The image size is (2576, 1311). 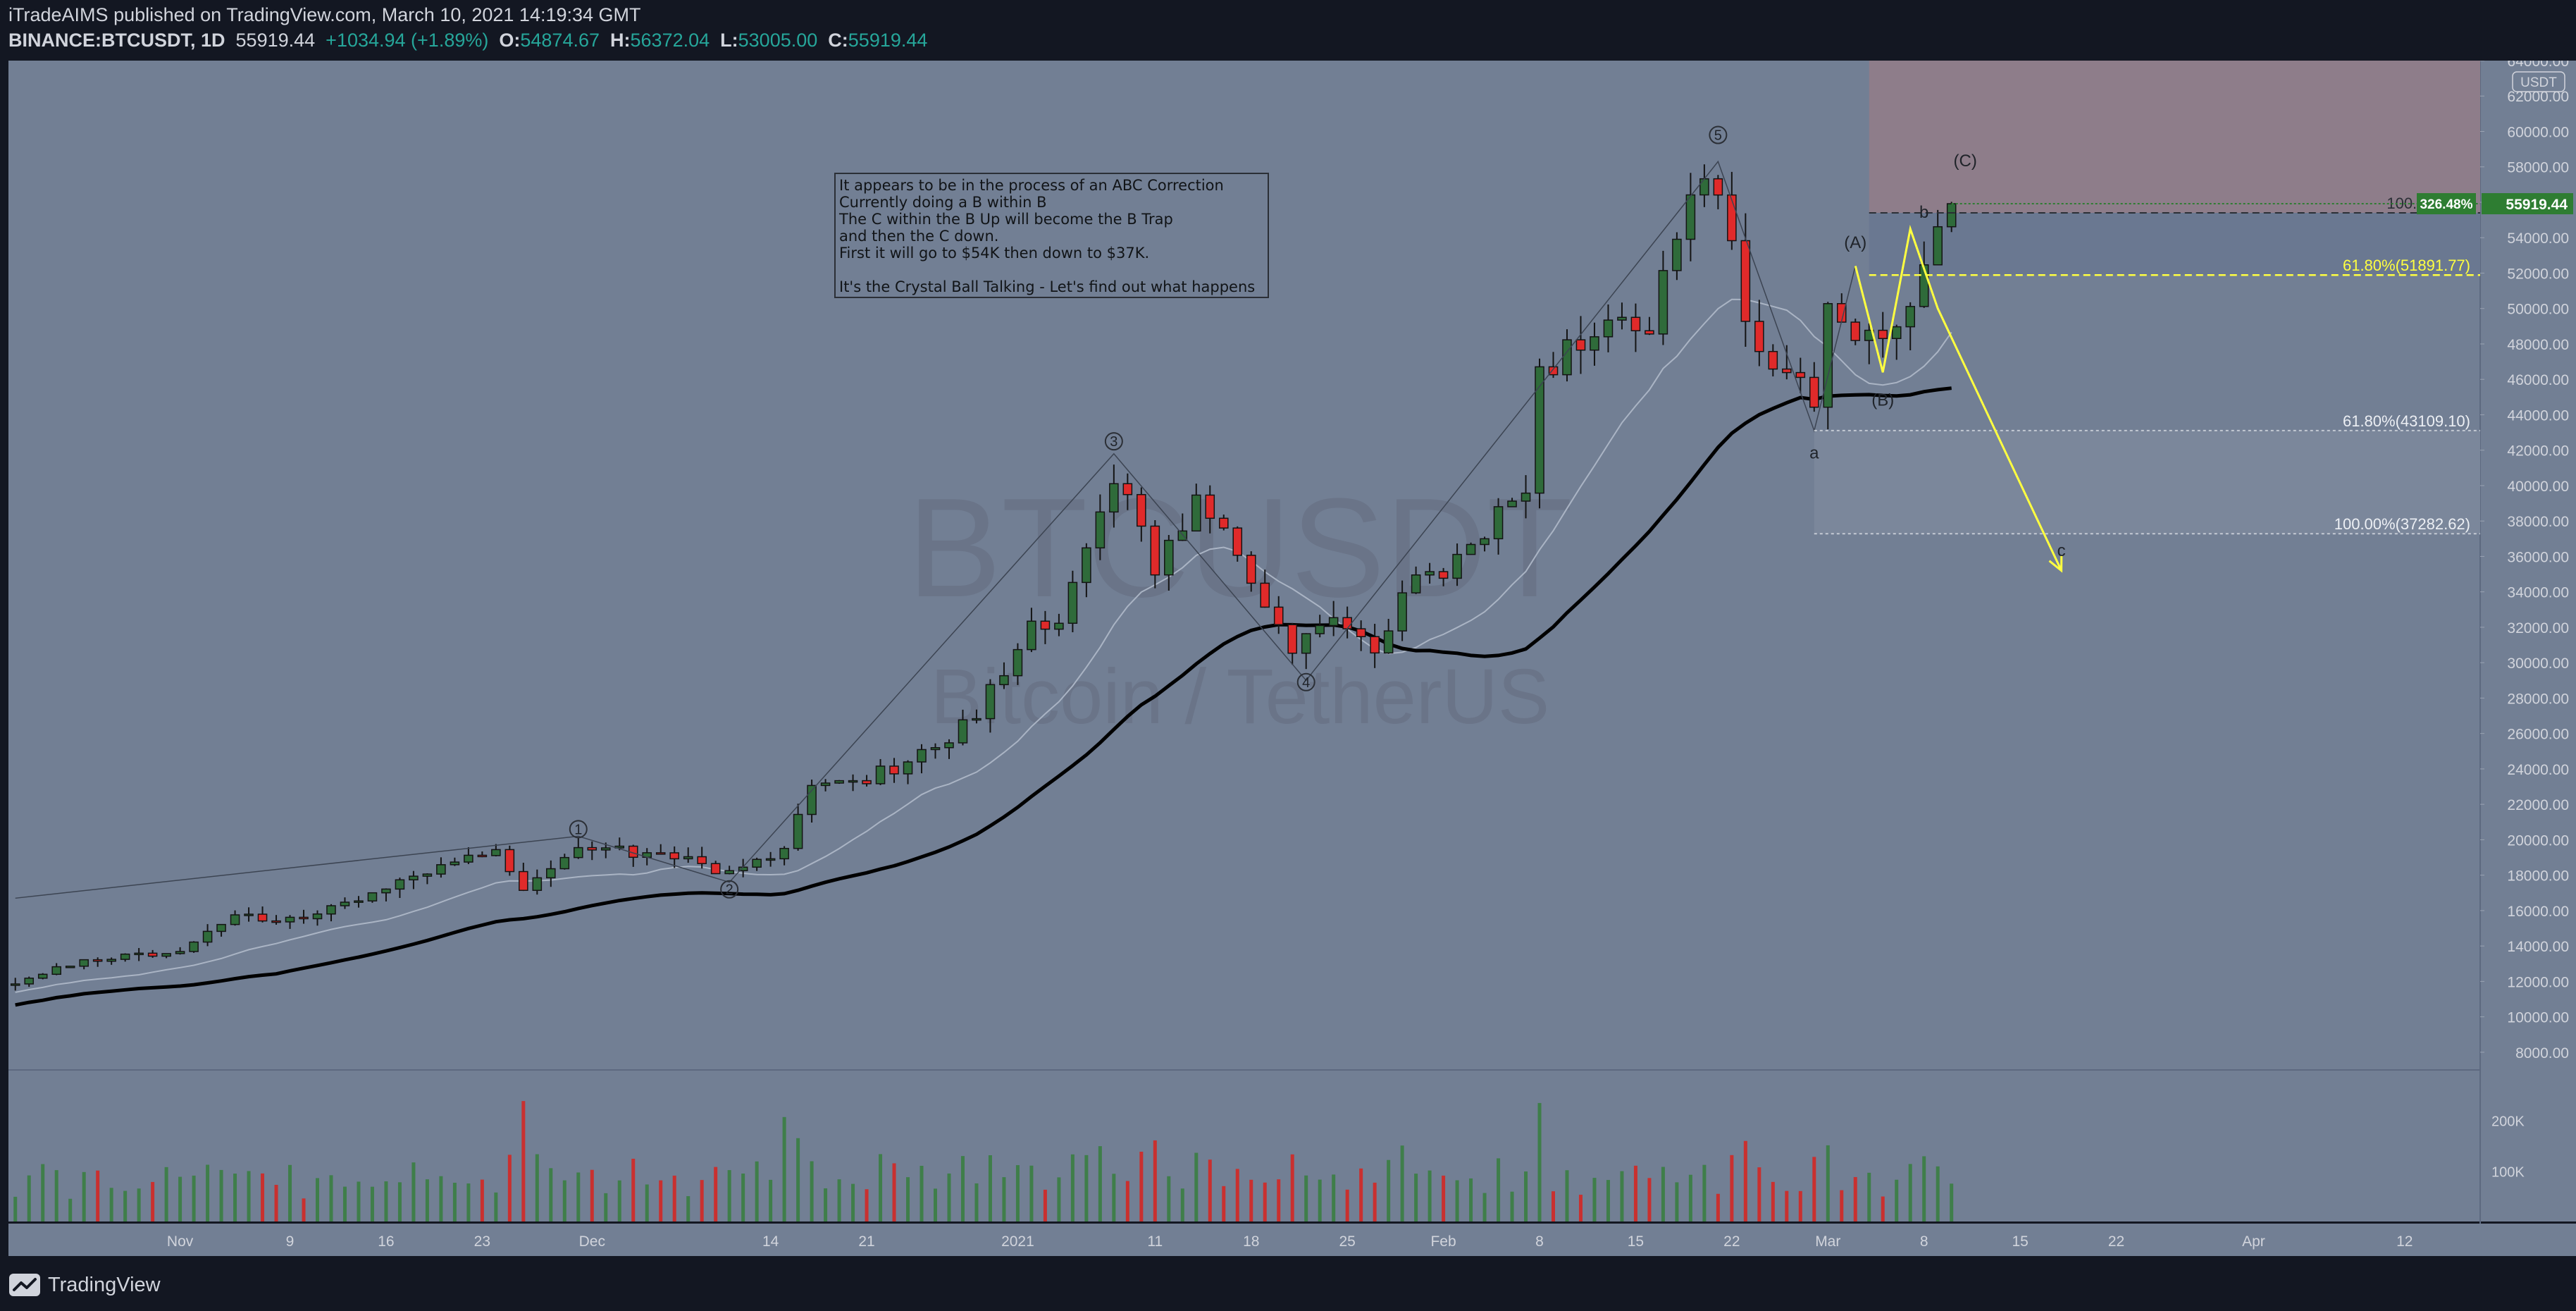 I want to click on wave-label: (C), so click(x=1965, y=161).